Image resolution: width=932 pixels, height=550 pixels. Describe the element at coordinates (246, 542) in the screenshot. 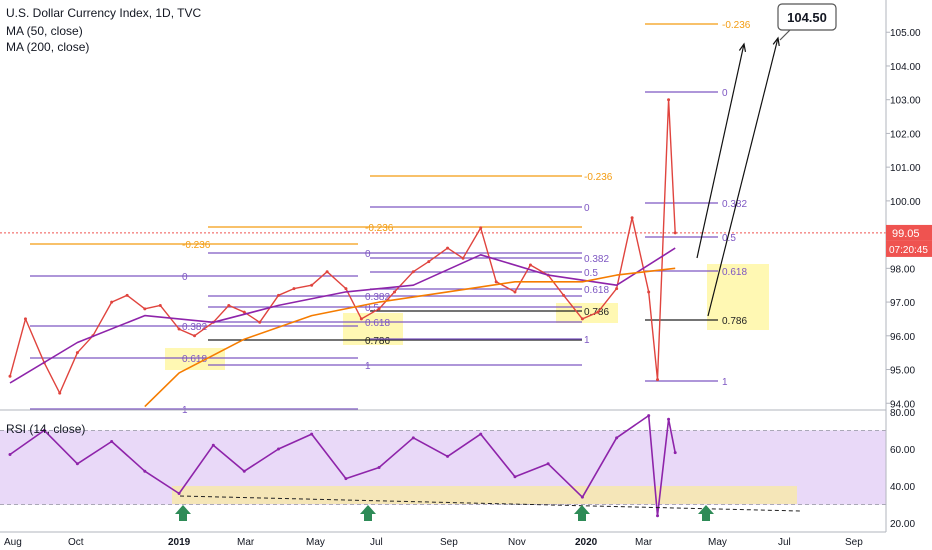

I see `time-tick-label: Mar` at that location.